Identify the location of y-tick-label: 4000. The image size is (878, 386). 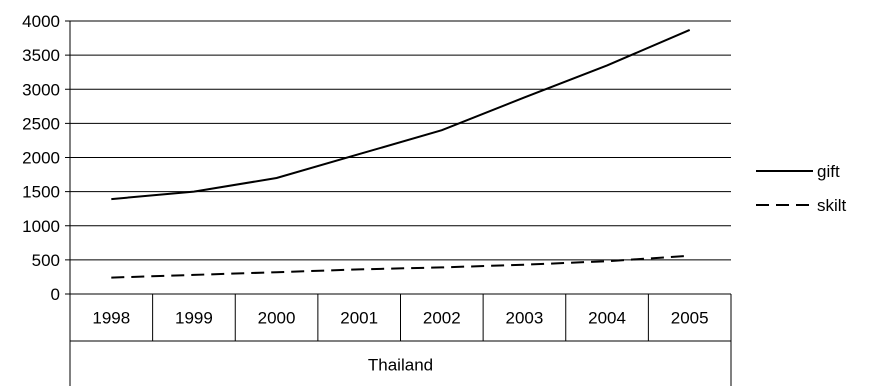
(41, 21).